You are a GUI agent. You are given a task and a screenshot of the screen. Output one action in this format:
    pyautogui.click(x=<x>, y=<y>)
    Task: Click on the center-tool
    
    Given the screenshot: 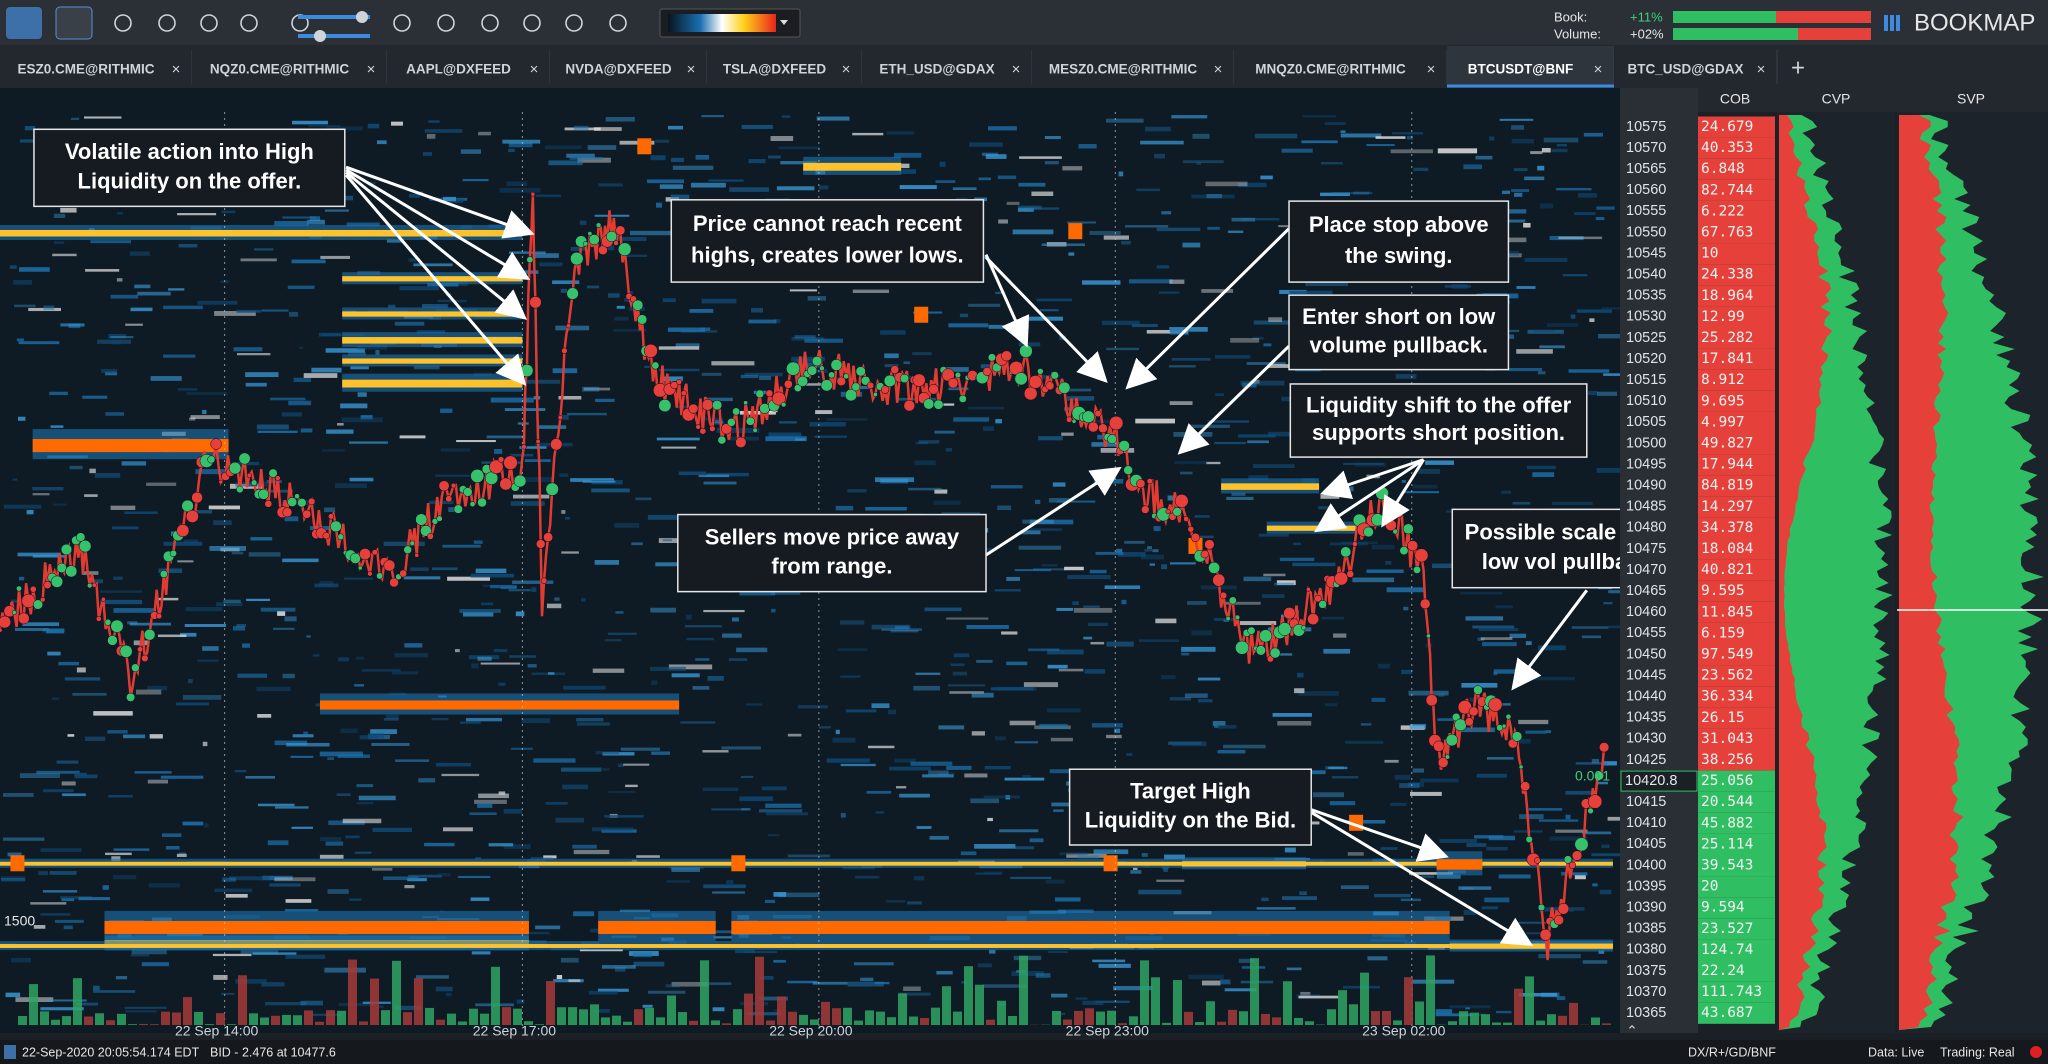 What is the action you would take?
    pyautogui.click(x=74, y=23)
    